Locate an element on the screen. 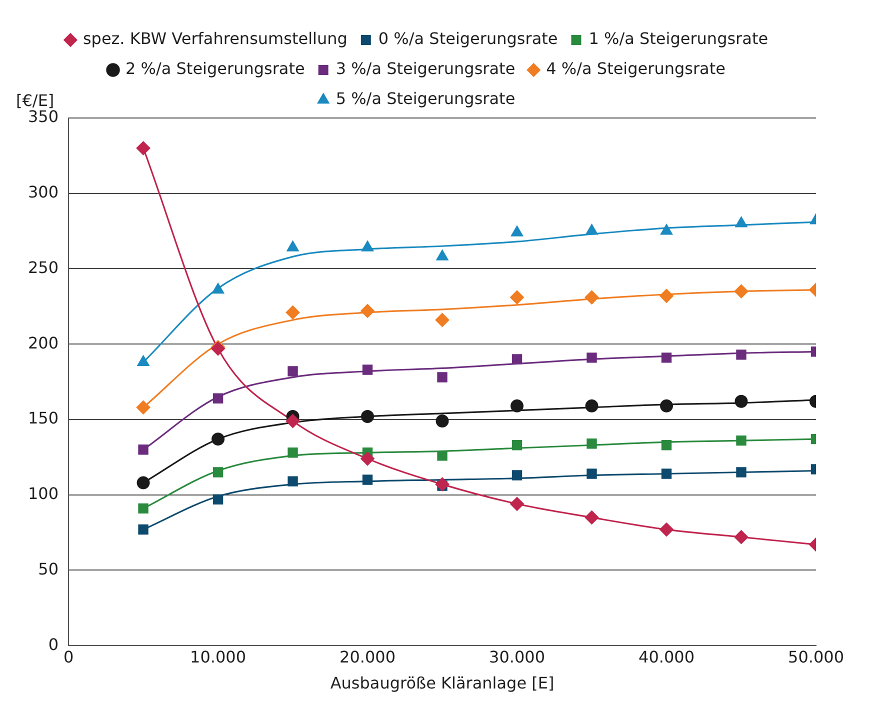 The height and width of the screenshot is (710, 869). legend-label: 0 %/a Steigerungsrate is located at coordinates (468, 38).